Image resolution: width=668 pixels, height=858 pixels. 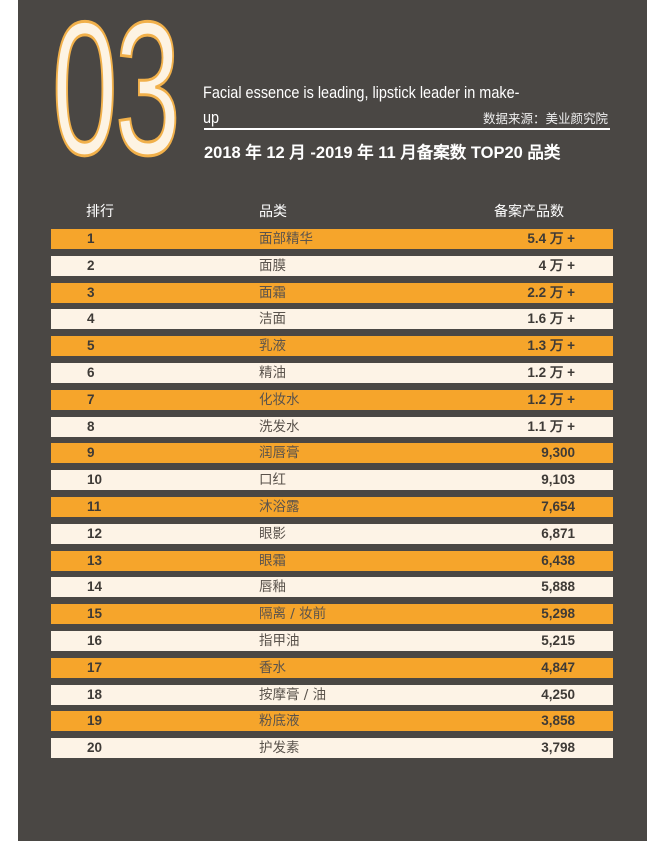 I want to click on page-title: 2018 年 12 月 -2019 年 11 月备案数 TOP20 品类, so click(x=382, y=153).